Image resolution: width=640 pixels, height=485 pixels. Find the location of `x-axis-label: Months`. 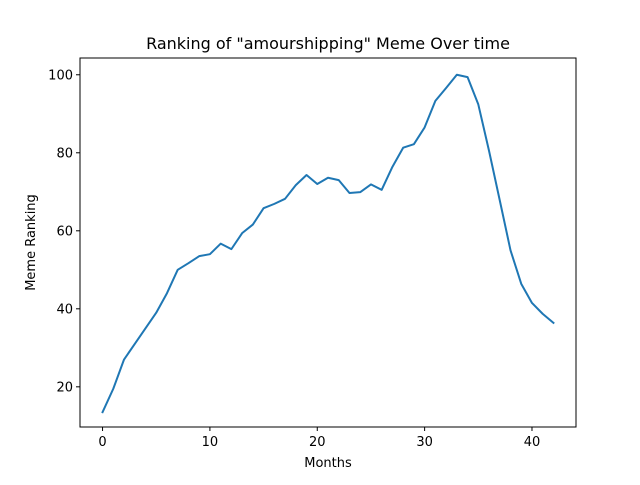

x-axis-label: Months is located at coordinates (328, 463).